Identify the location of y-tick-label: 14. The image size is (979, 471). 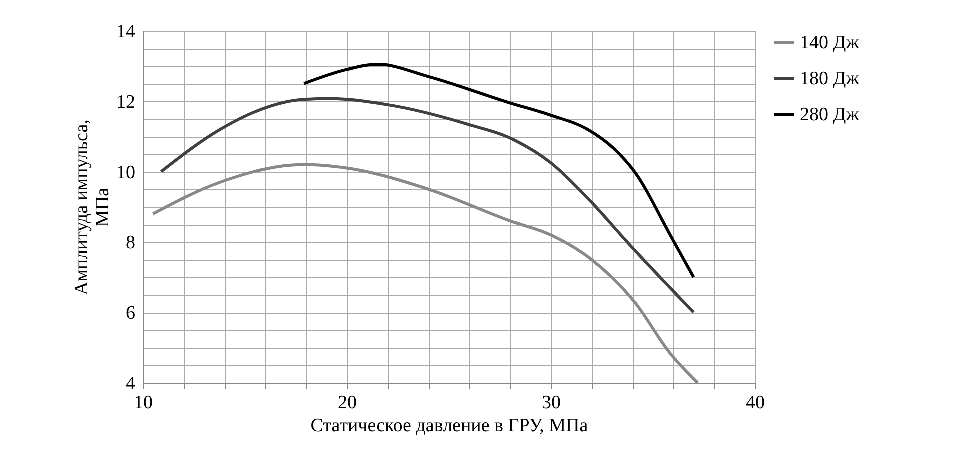
(126, 32).